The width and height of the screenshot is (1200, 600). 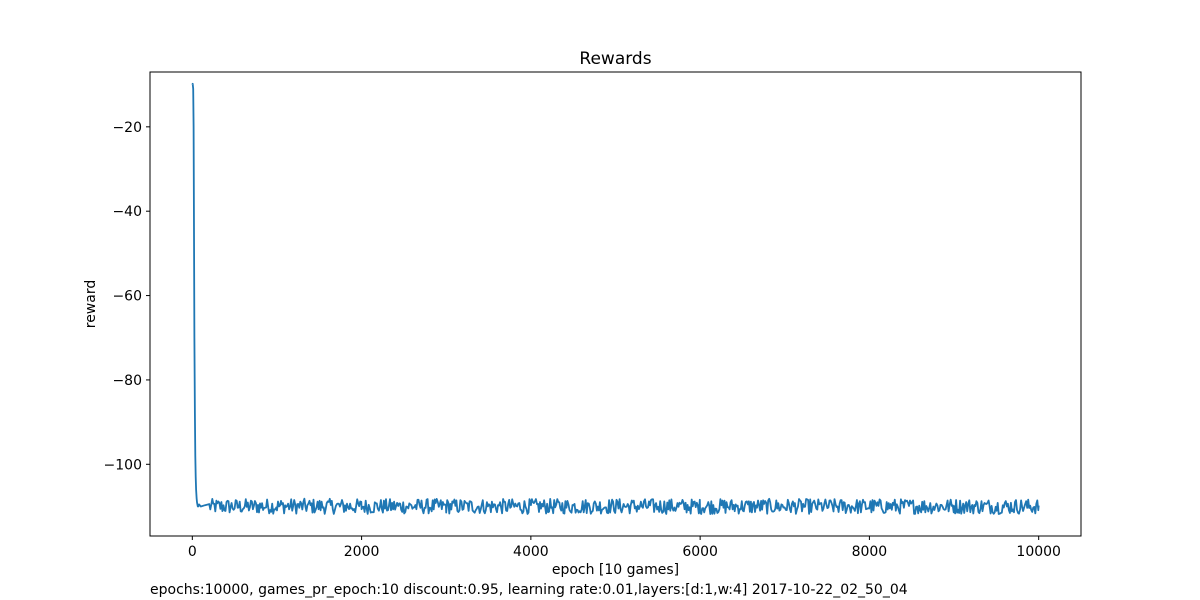 What do you see at coordinates (700, 552) in the screenshot?
I see `x-tick-label: 6000` at bounding box center [700, 552].